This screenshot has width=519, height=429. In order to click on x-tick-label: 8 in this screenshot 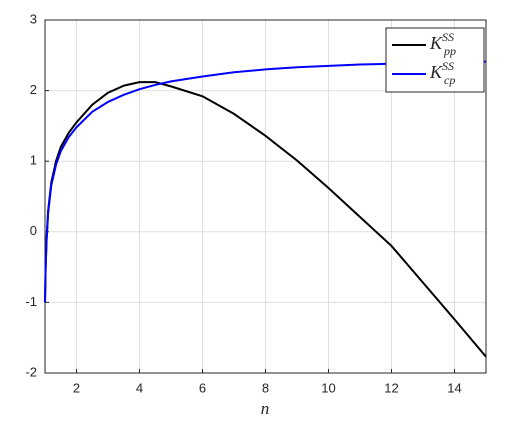, I will do `click(265, 387)`.